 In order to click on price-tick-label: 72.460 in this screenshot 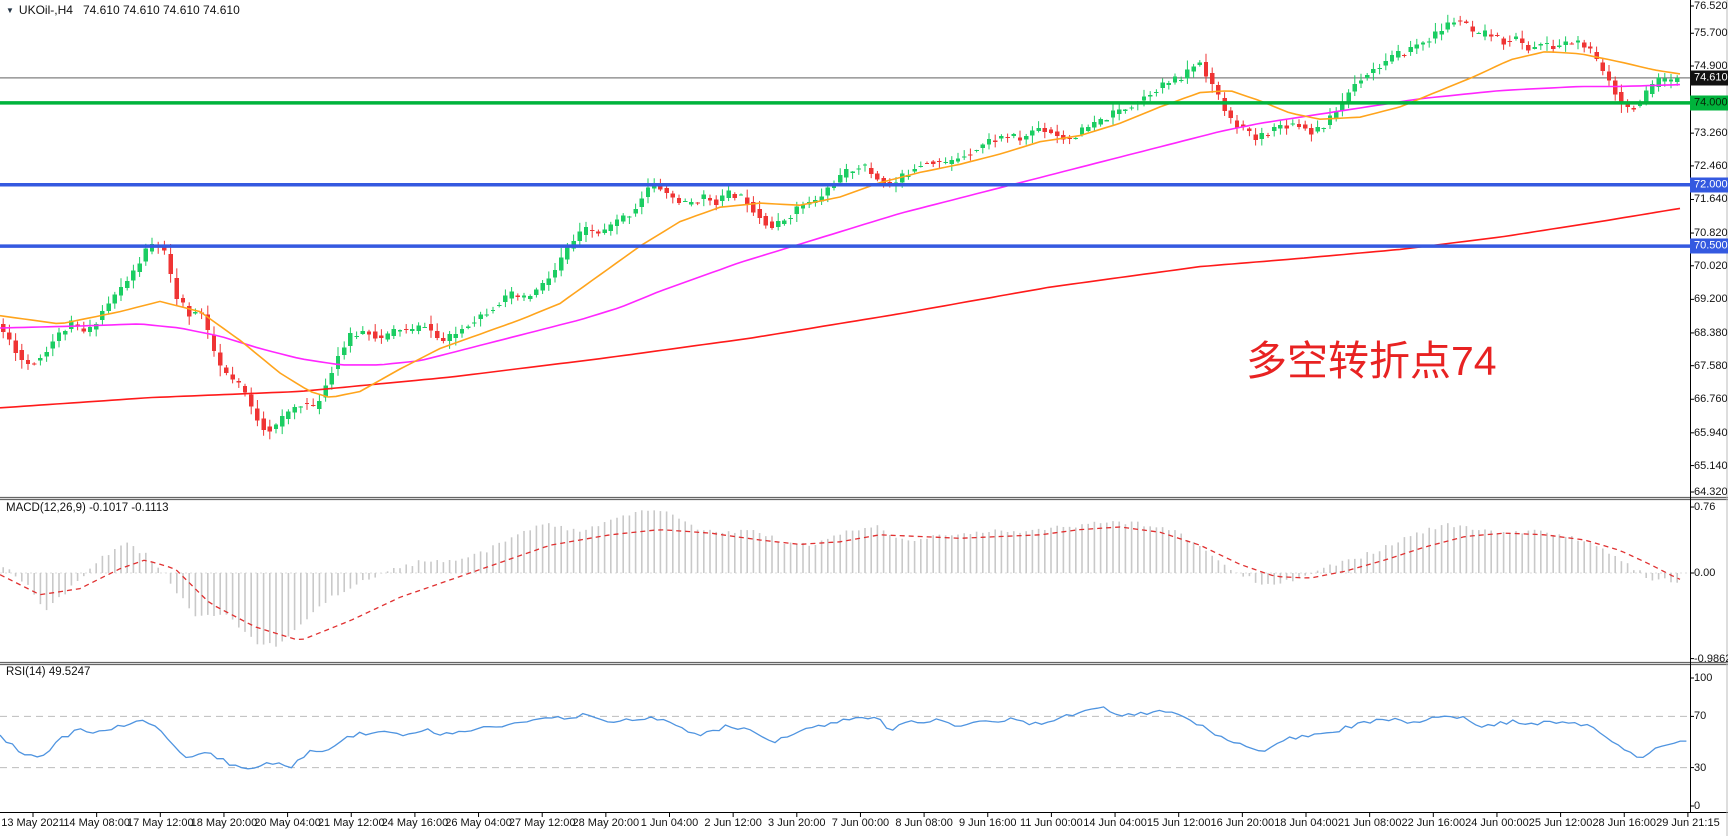, I will do `click(1711, 165)`.